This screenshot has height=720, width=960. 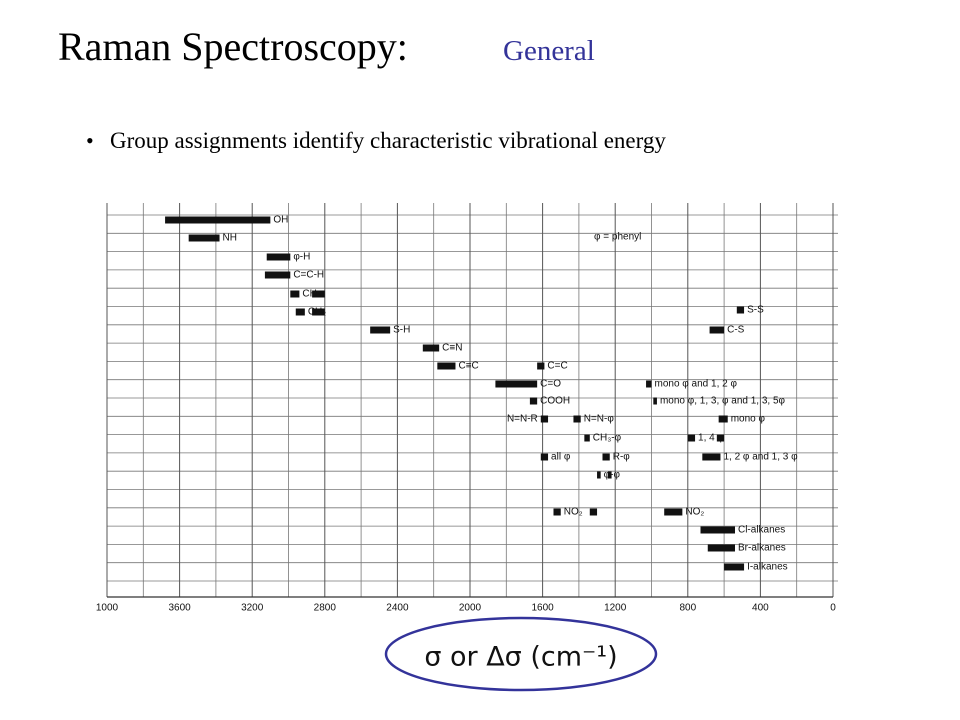 What do you see at coordinates (760, 608) in the screenshot?
I see `x-tick-label: 400` at bounding box center [760, 608].